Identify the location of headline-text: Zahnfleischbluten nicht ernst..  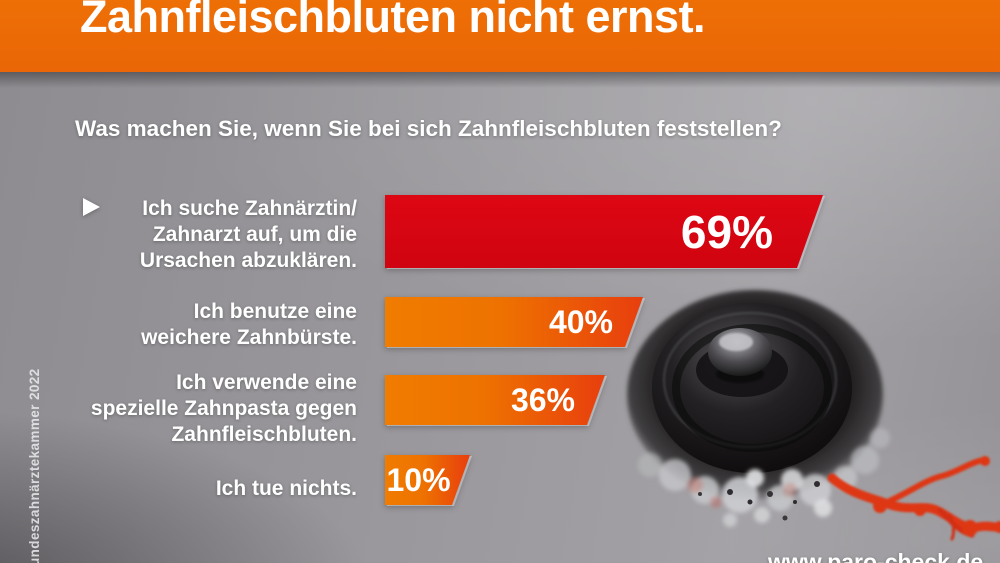
(393, 21).